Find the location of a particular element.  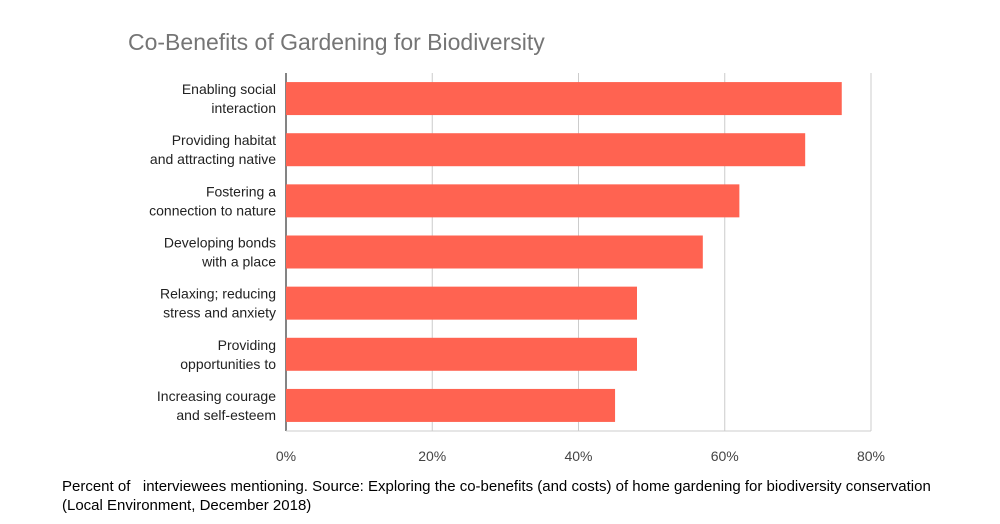

category-label: stress and anxiety is located at coordinates (219, 313).